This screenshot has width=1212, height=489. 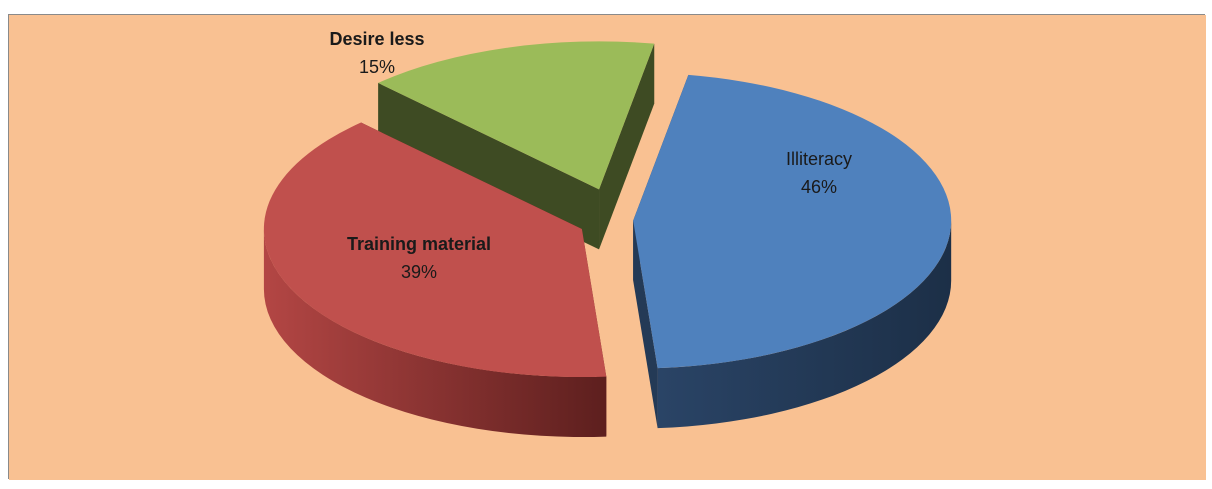 What do you see at coordinates (377, 67) in the screenshot?
I see `slice-label-percent: 15%` at bounding box center [377, 67].